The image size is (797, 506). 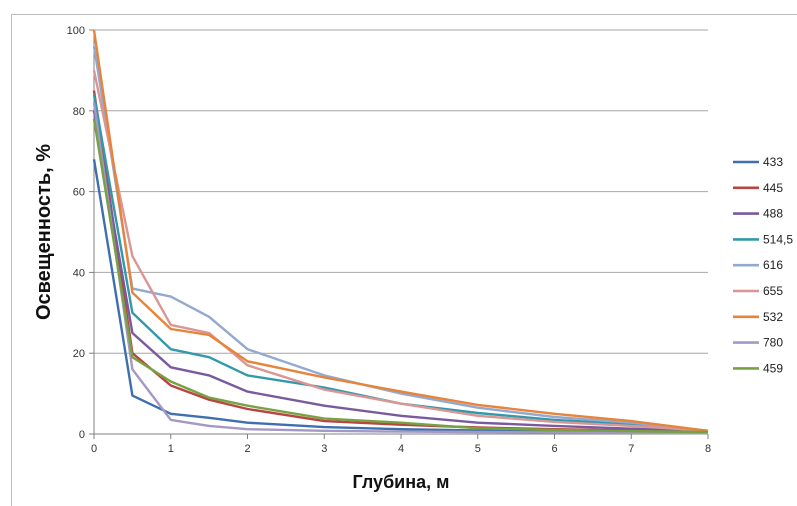 I want to click on legend-label-445: 445, so click(x=773, y=188).